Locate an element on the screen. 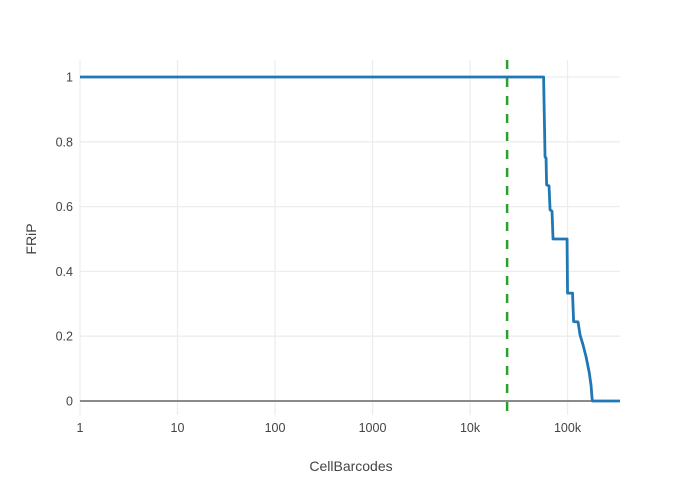 The image size is (700, 500). x-axis-tick-labels: 1 10 100 1000 10k 100k is located at coordinates (329, 428).